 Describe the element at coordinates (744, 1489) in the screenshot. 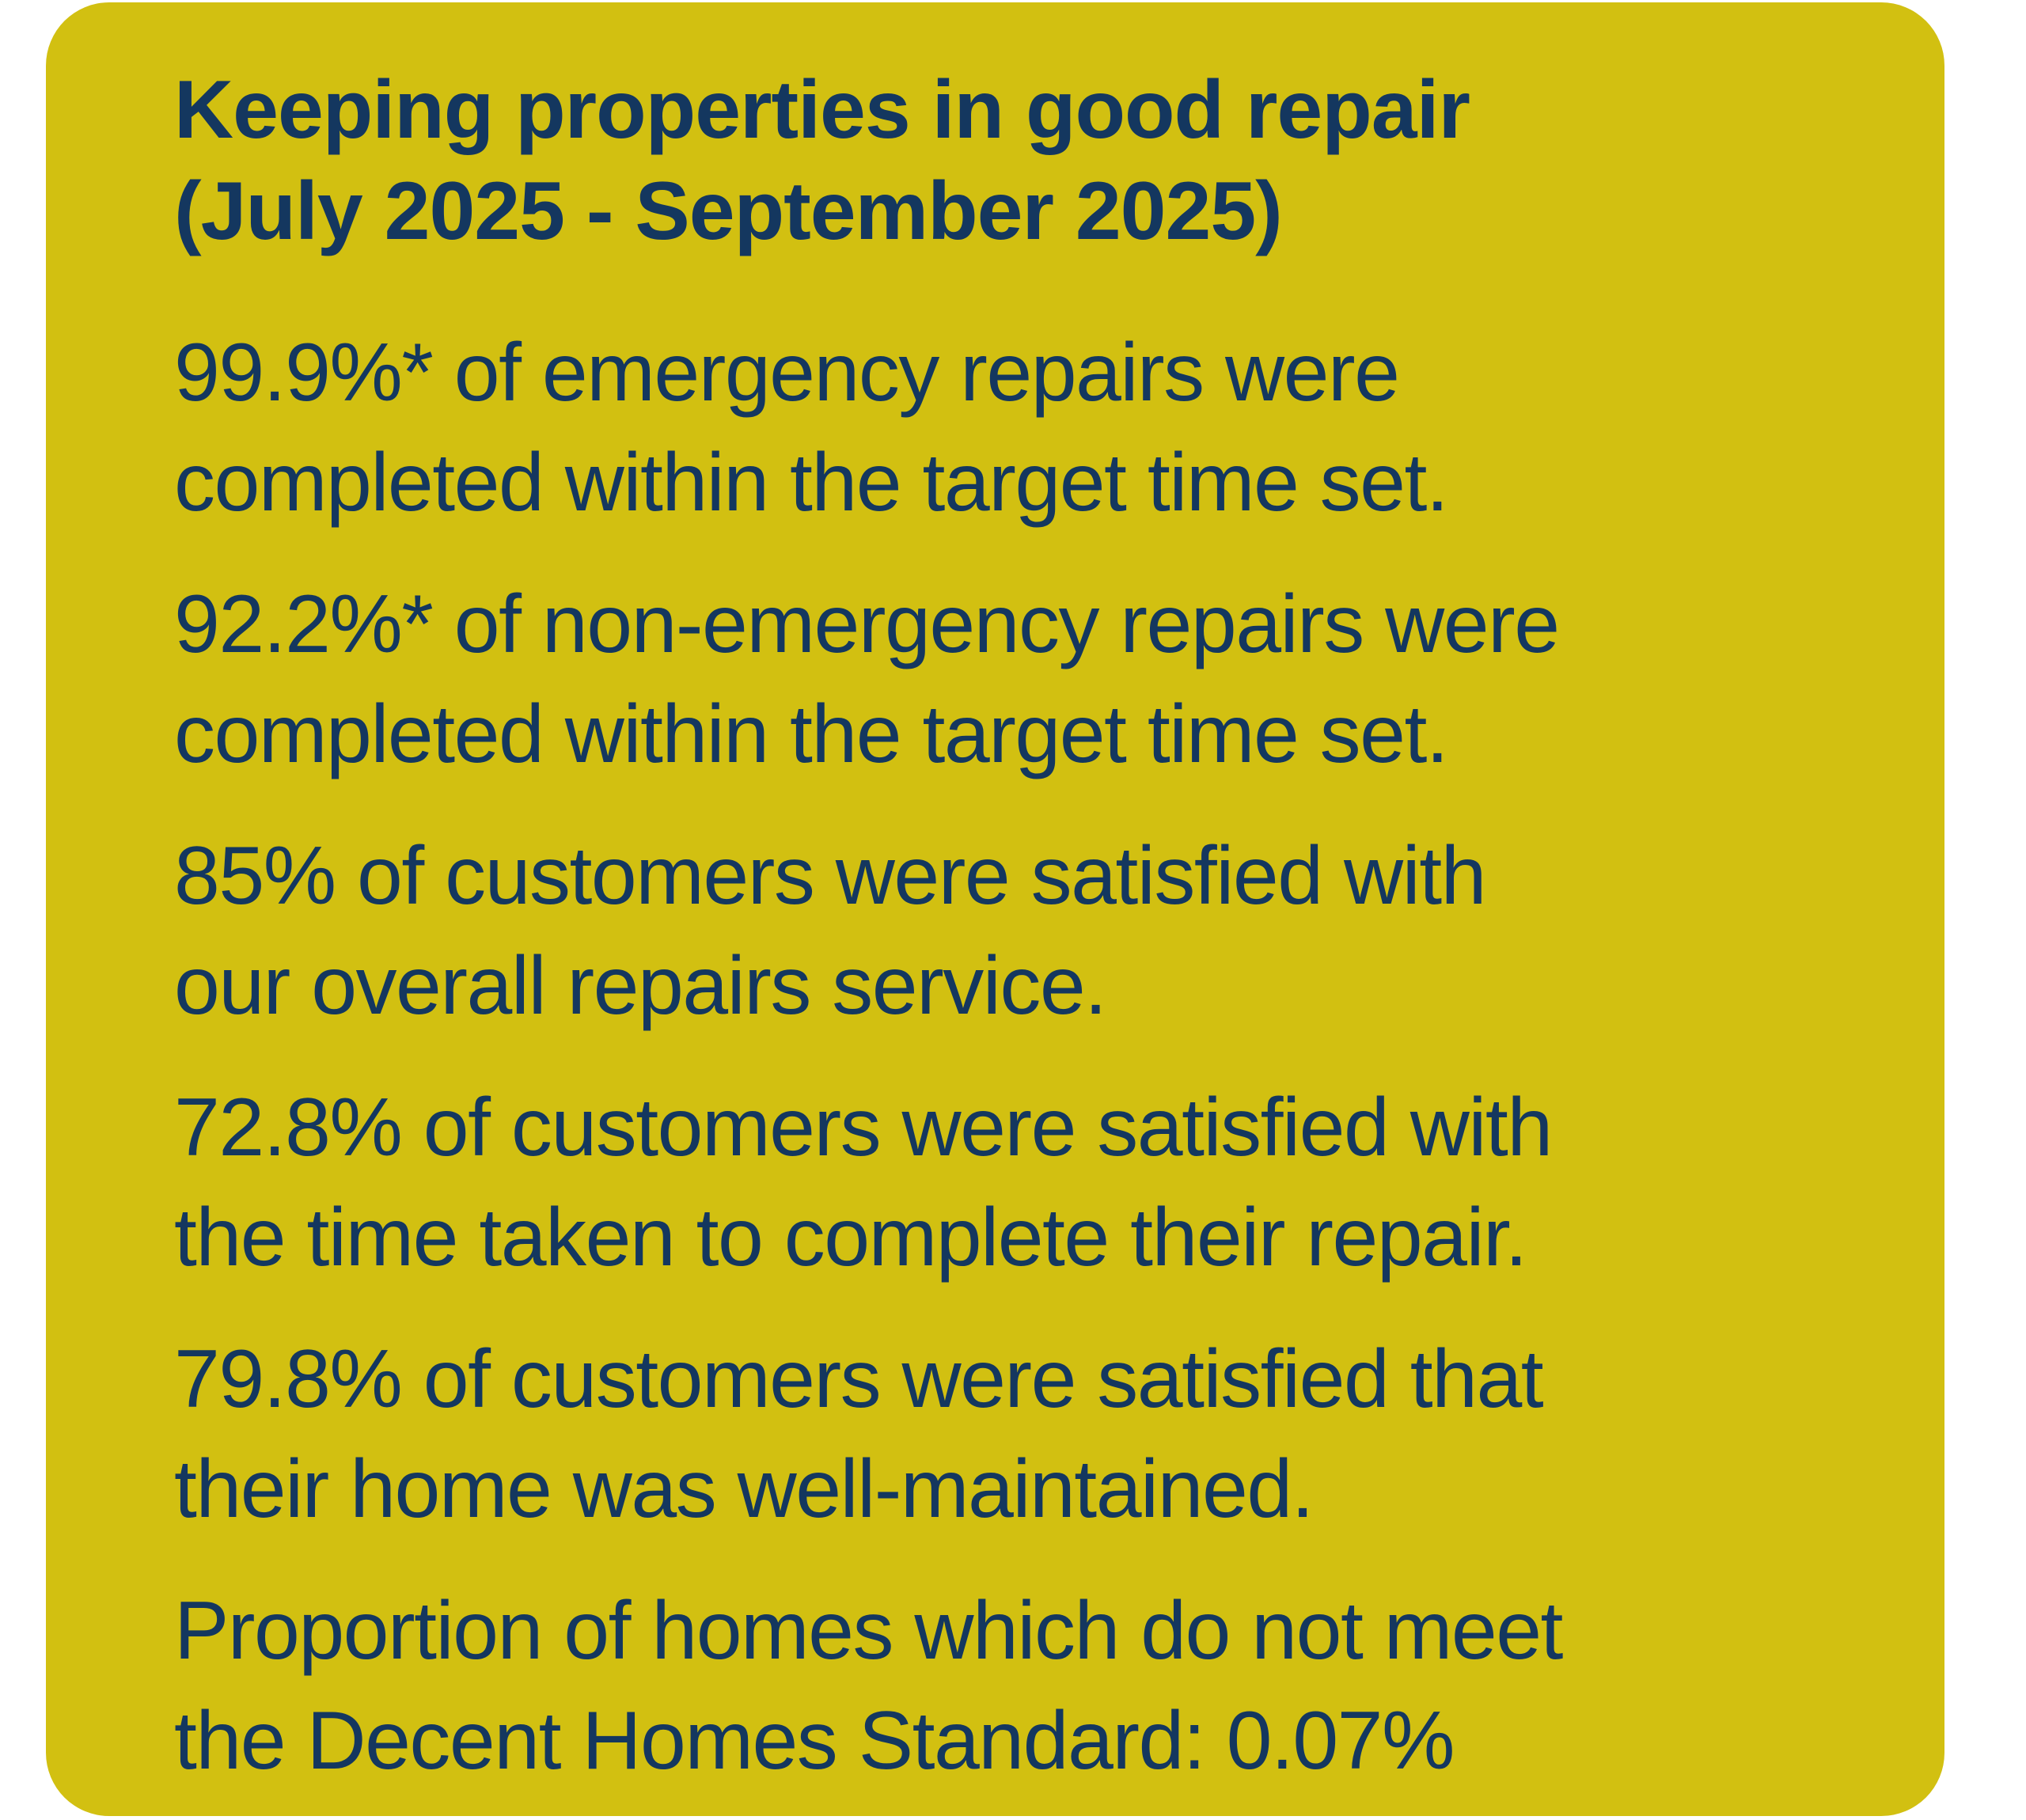

I see `stat-line: their home was well-maintained.` at that location.